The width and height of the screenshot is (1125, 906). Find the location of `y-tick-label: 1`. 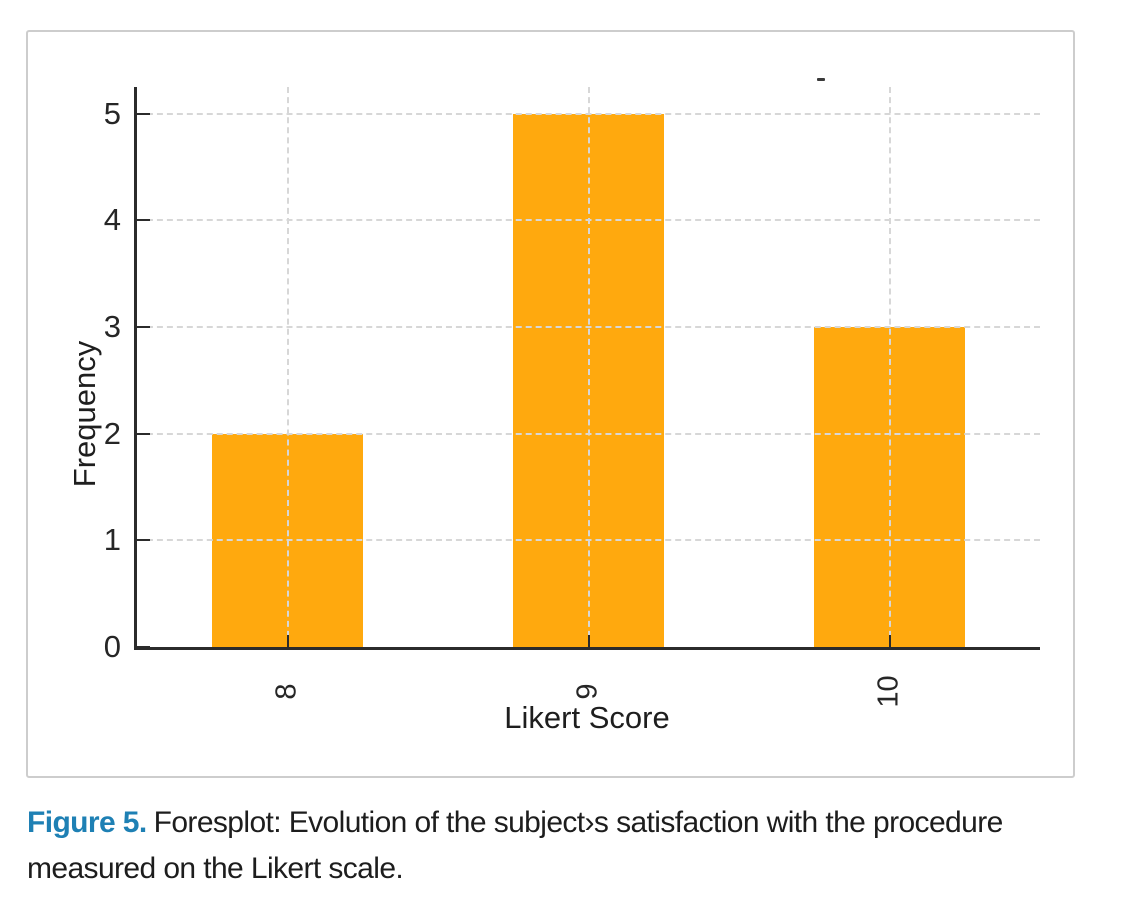

y-tick-label: 1 is located at coordinates (112, 540).